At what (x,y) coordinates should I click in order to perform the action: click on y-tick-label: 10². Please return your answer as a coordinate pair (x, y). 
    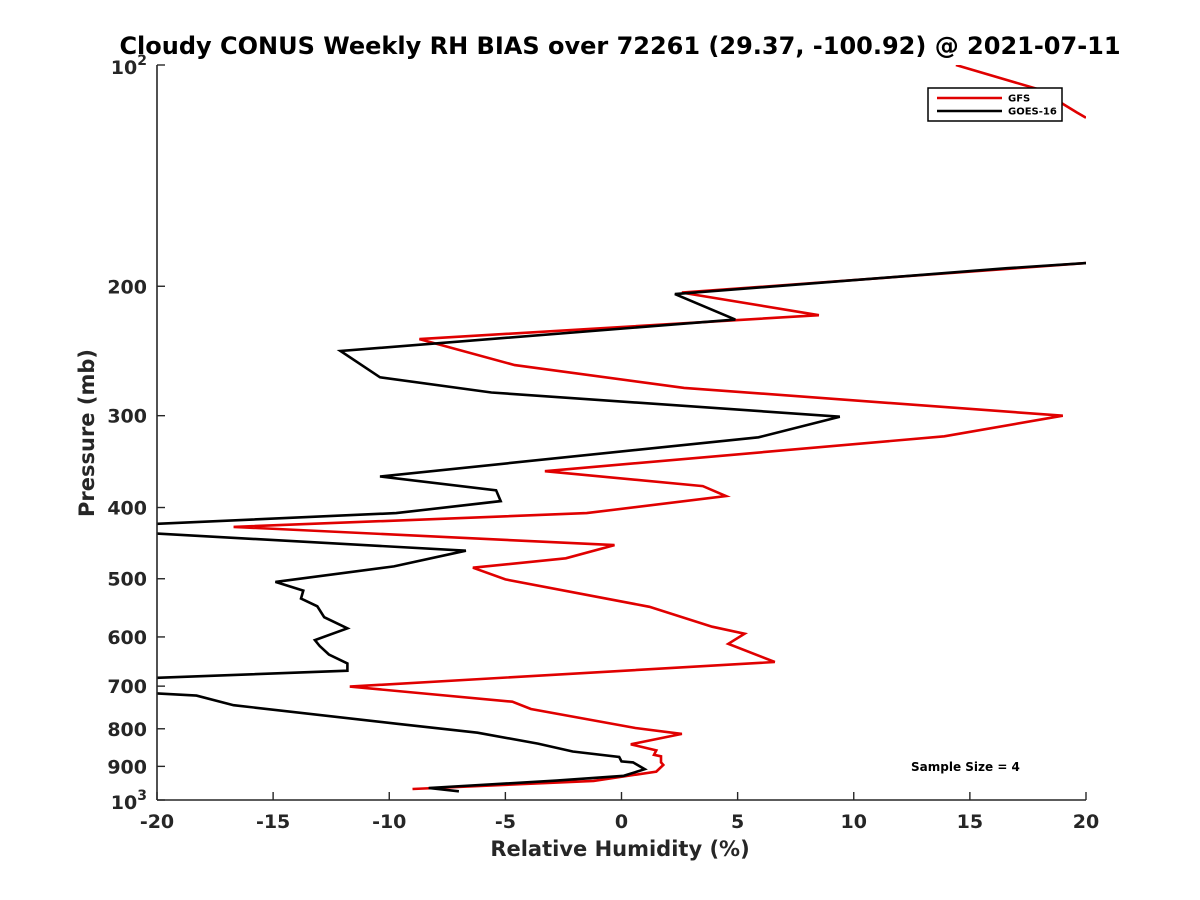
    Looking at the image, I should click on (129, 66).